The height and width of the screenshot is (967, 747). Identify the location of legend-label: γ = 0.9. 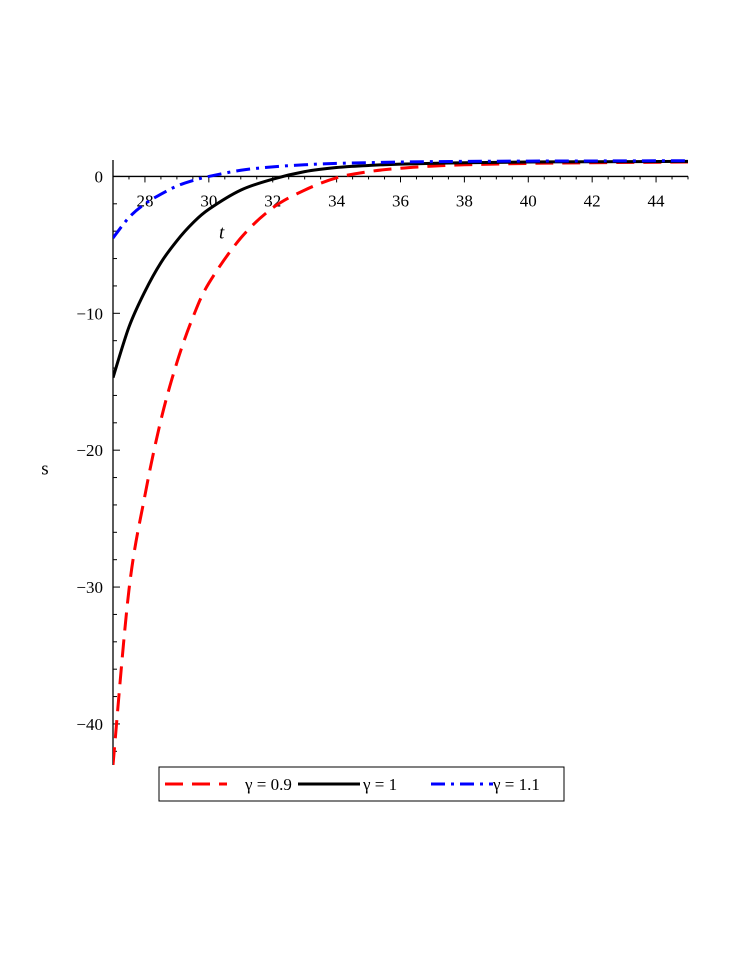
(268, 784).